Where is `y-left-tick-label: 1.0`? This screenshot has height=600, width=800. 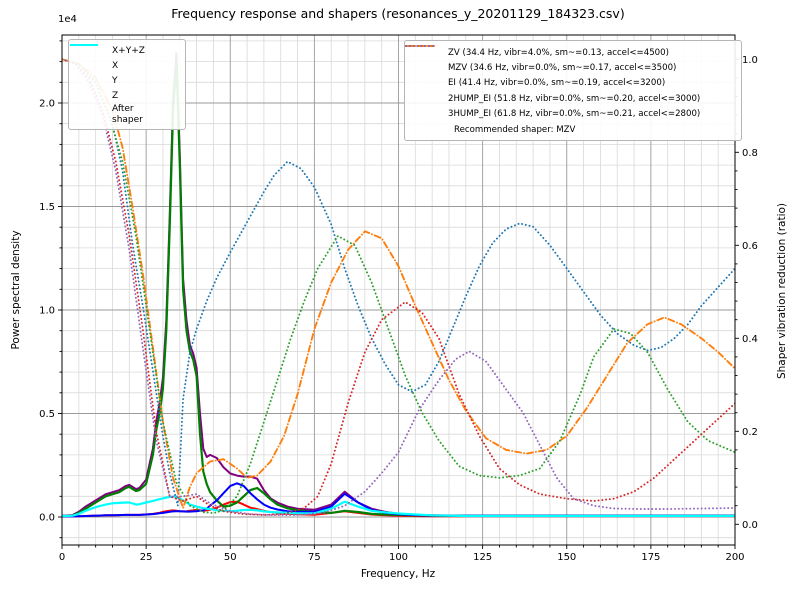 y-left-tick-label: 1.0 is located at coordinates (47, 311).